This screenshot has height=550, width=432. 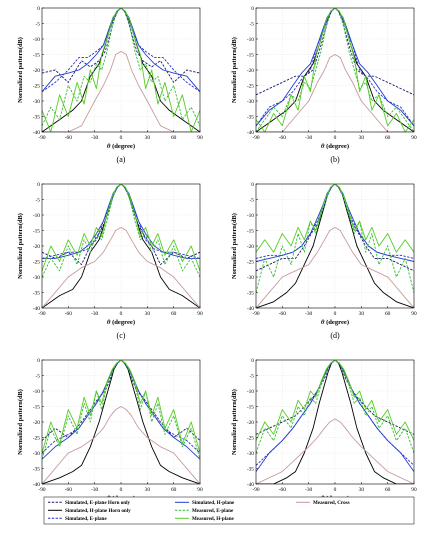 I want to click on legend-entry: Simulated, E-plane, so click(x=77, y=519).